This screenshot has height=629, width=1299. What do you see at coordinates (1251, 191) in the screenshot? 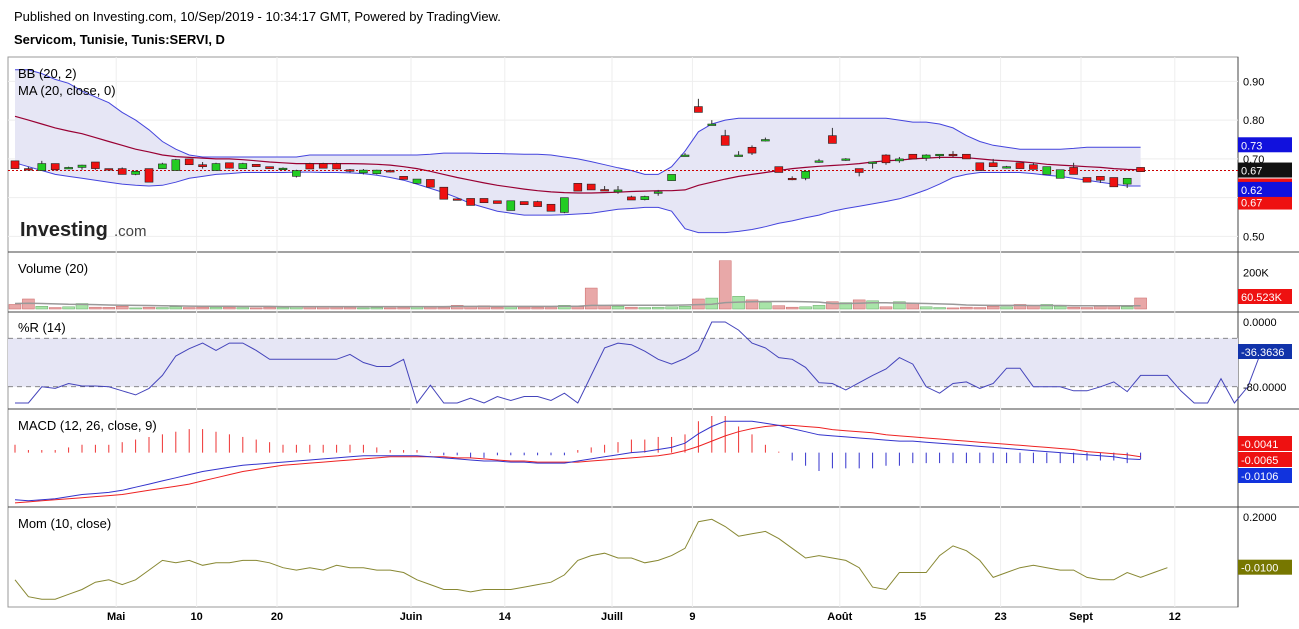
I see `price-badge-4: 0.62` at bounding box center [1251, 191].